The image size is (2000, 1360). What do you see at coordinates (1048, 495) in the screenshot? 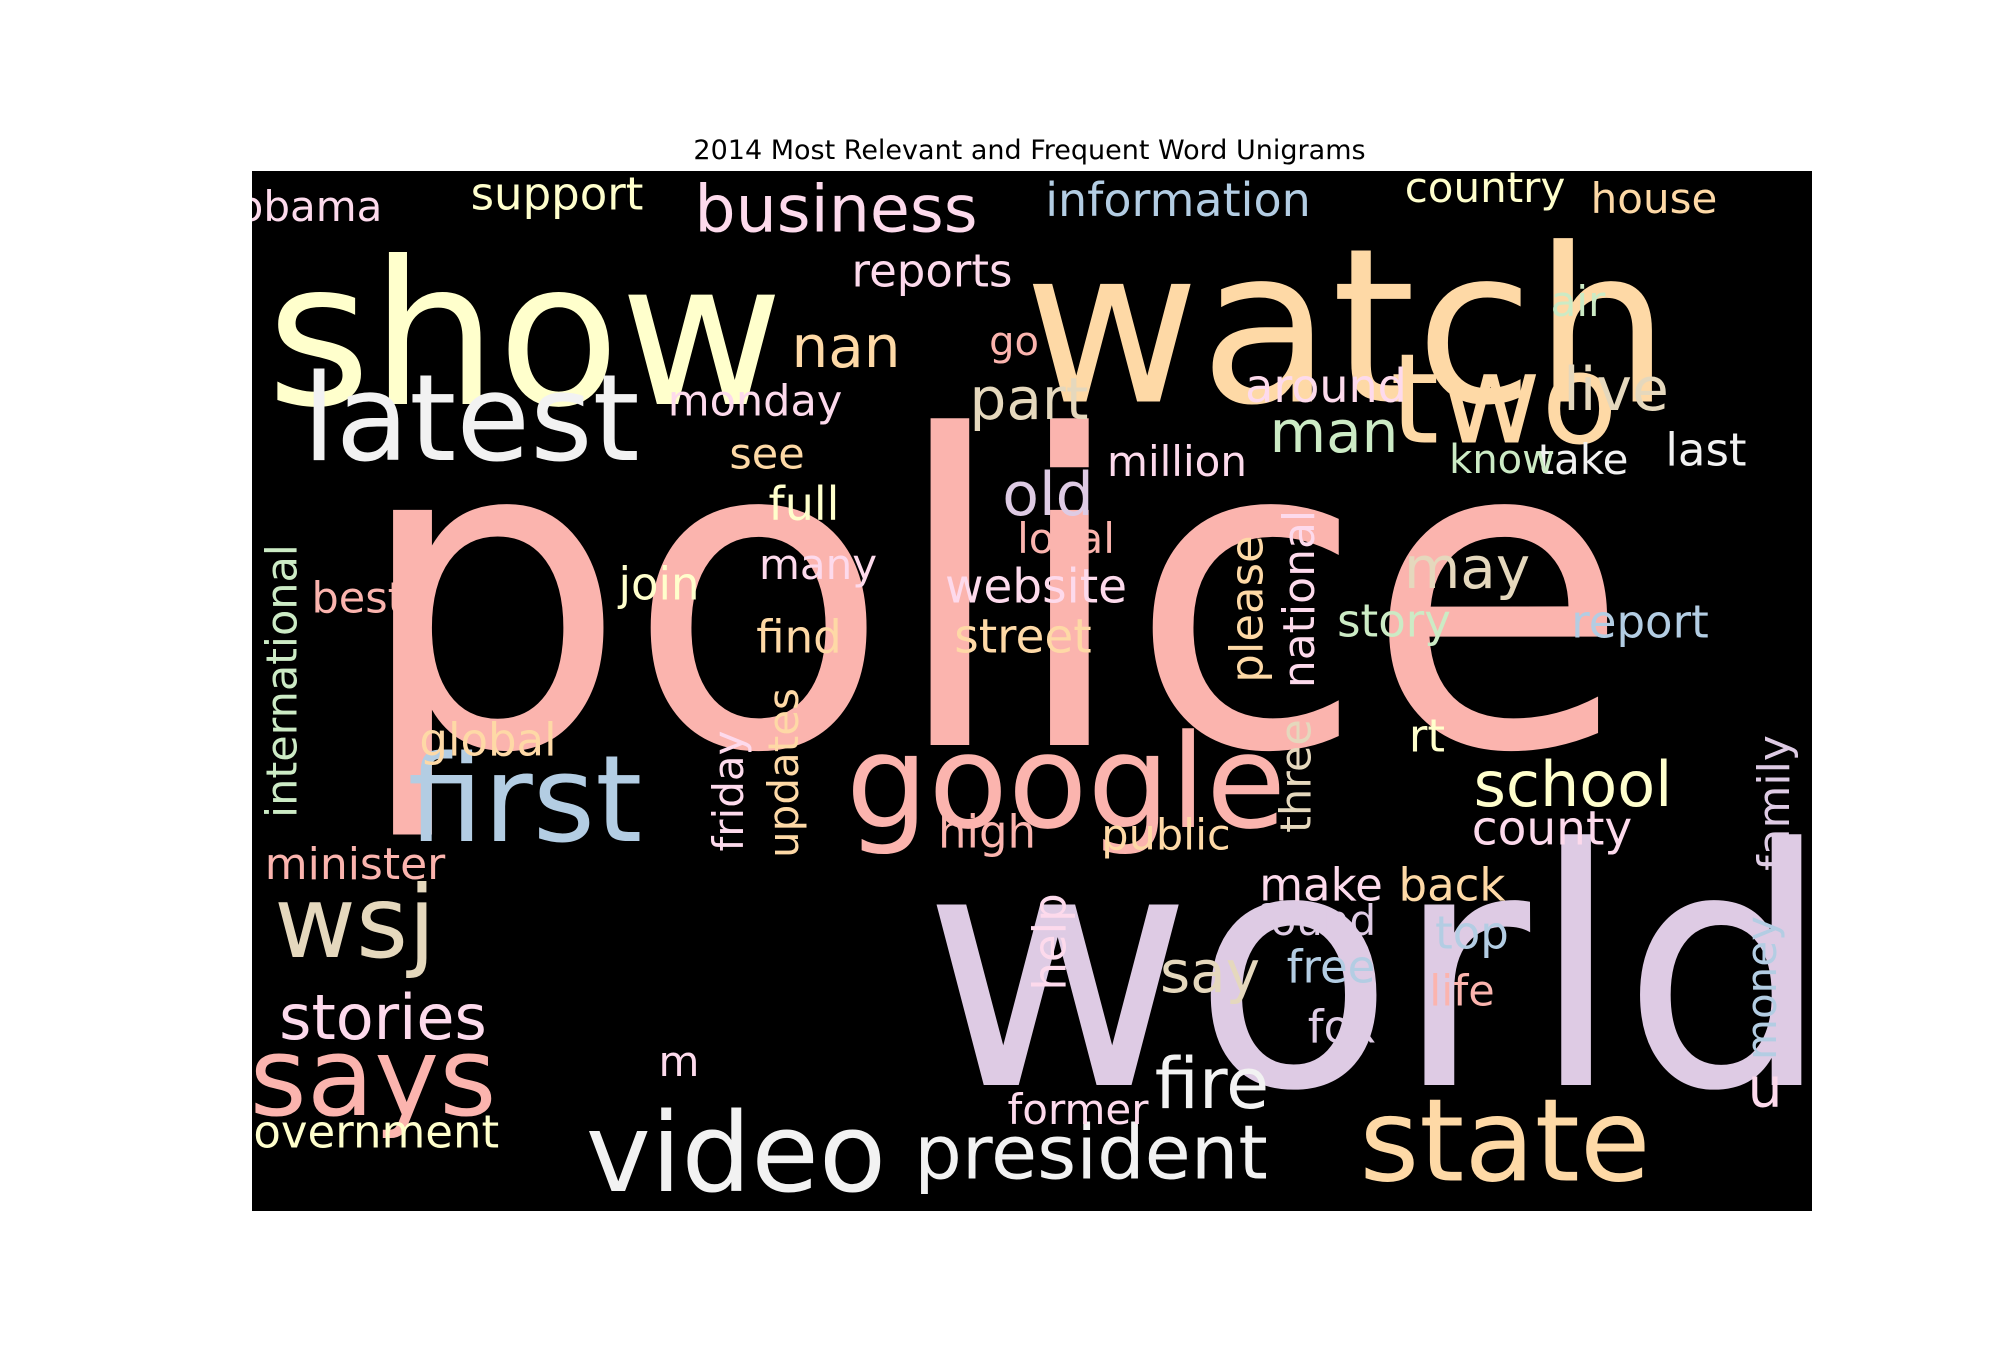
I see `word-old: old` at bounding box center [1048, 495].